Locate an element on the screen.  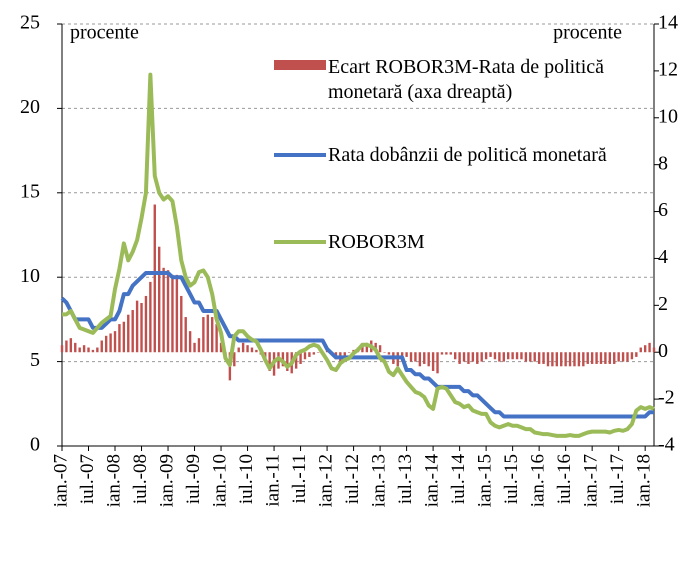
right-unit: procente is located at coordinates (587, 33).